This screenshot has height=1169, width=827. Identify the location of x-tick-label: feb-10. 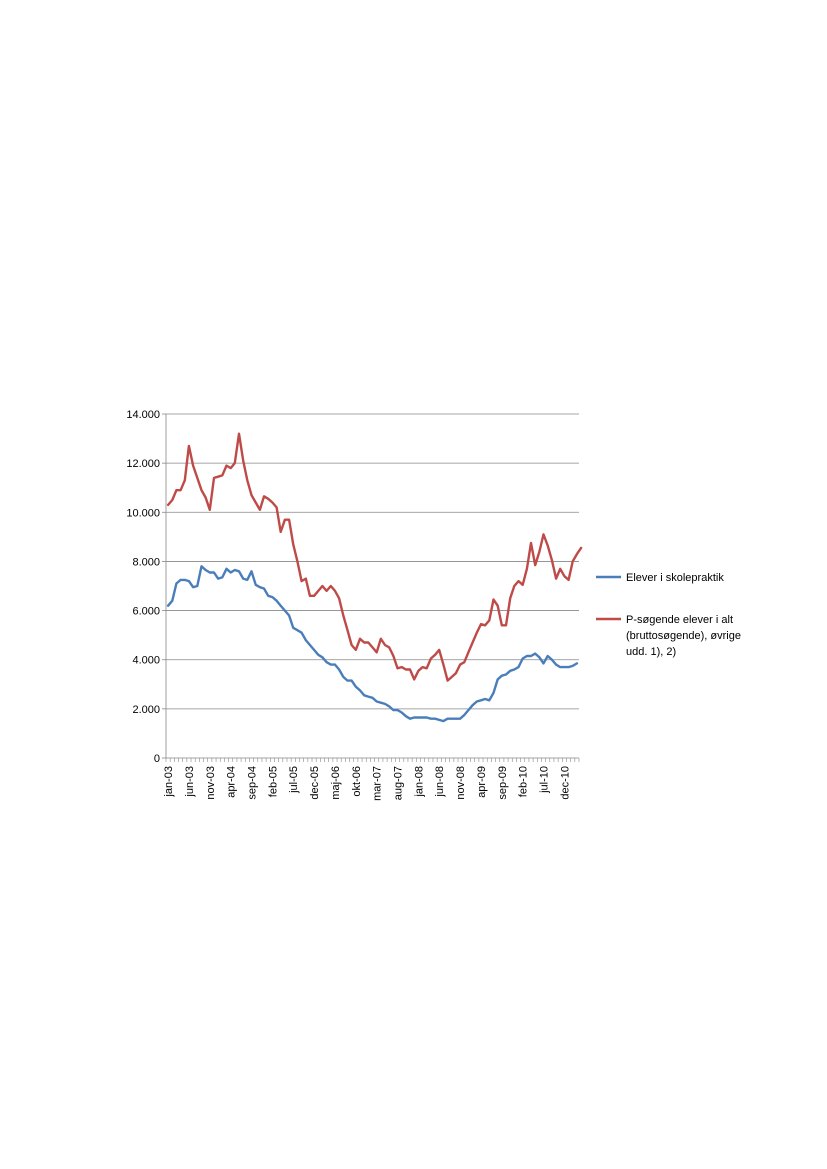
(524, 781).